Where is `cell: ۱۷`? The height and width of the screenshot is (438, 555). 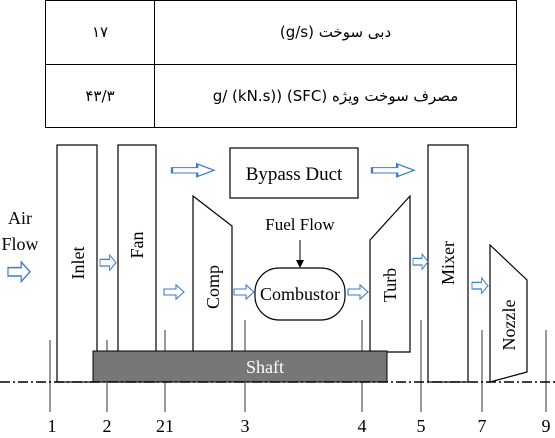 cell: ۱۷ is located at coordinates (100, 32).